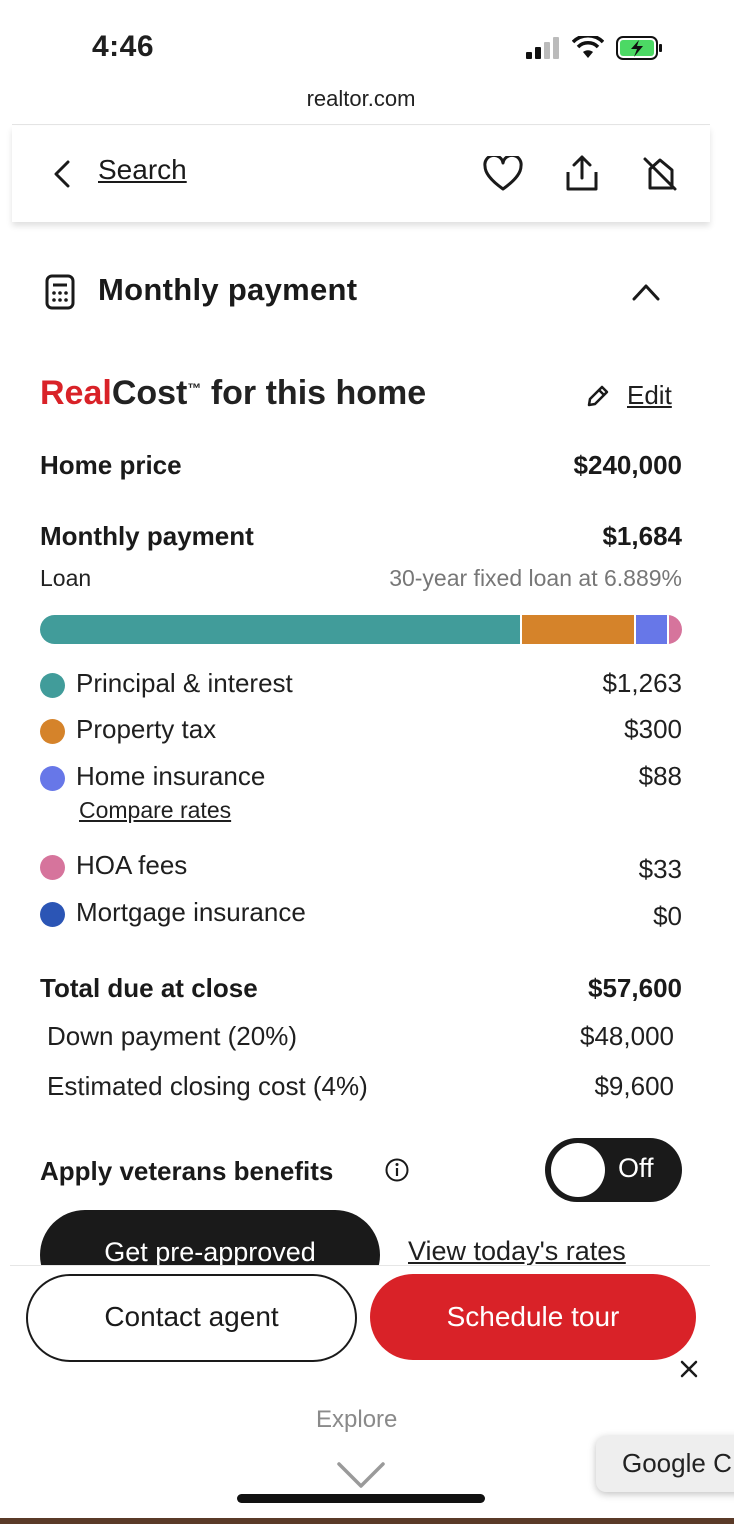  What do you see at coordinates (52, 778) in the screenshot?
I see `home-insurance-dot-icon` at bounding box center [52, 778].